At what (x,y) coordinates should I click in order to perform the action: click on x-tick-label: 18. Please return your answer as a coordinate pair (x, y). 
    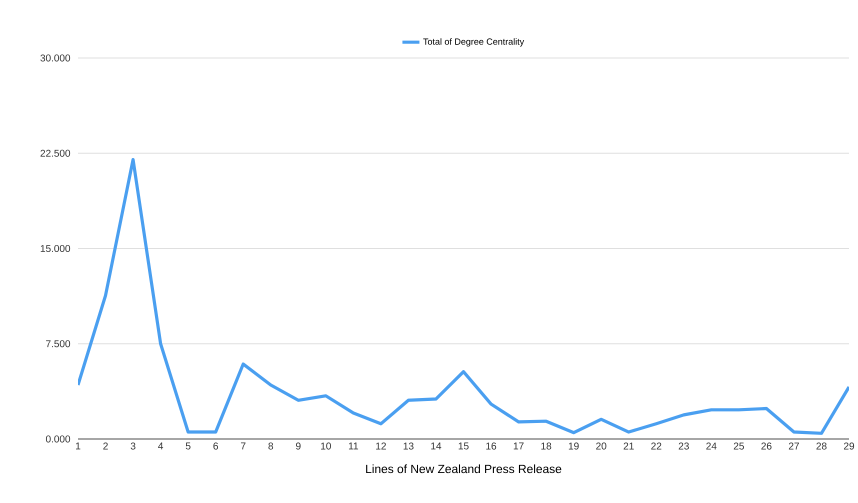
    Looking at the image, I should click on (546, 446).